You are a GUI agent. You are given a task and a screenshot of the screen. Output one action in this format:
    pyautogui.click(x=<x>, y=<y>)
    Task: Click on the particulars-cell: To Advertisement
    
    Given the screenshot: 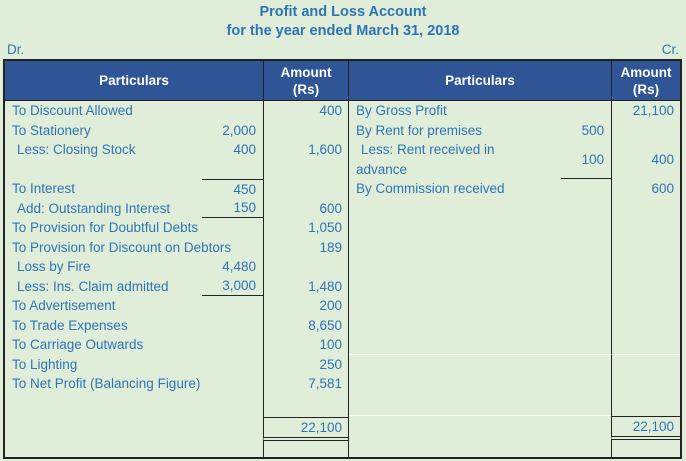 What is the action you would take?
    pyautogui.click(x=134, y=306)
    